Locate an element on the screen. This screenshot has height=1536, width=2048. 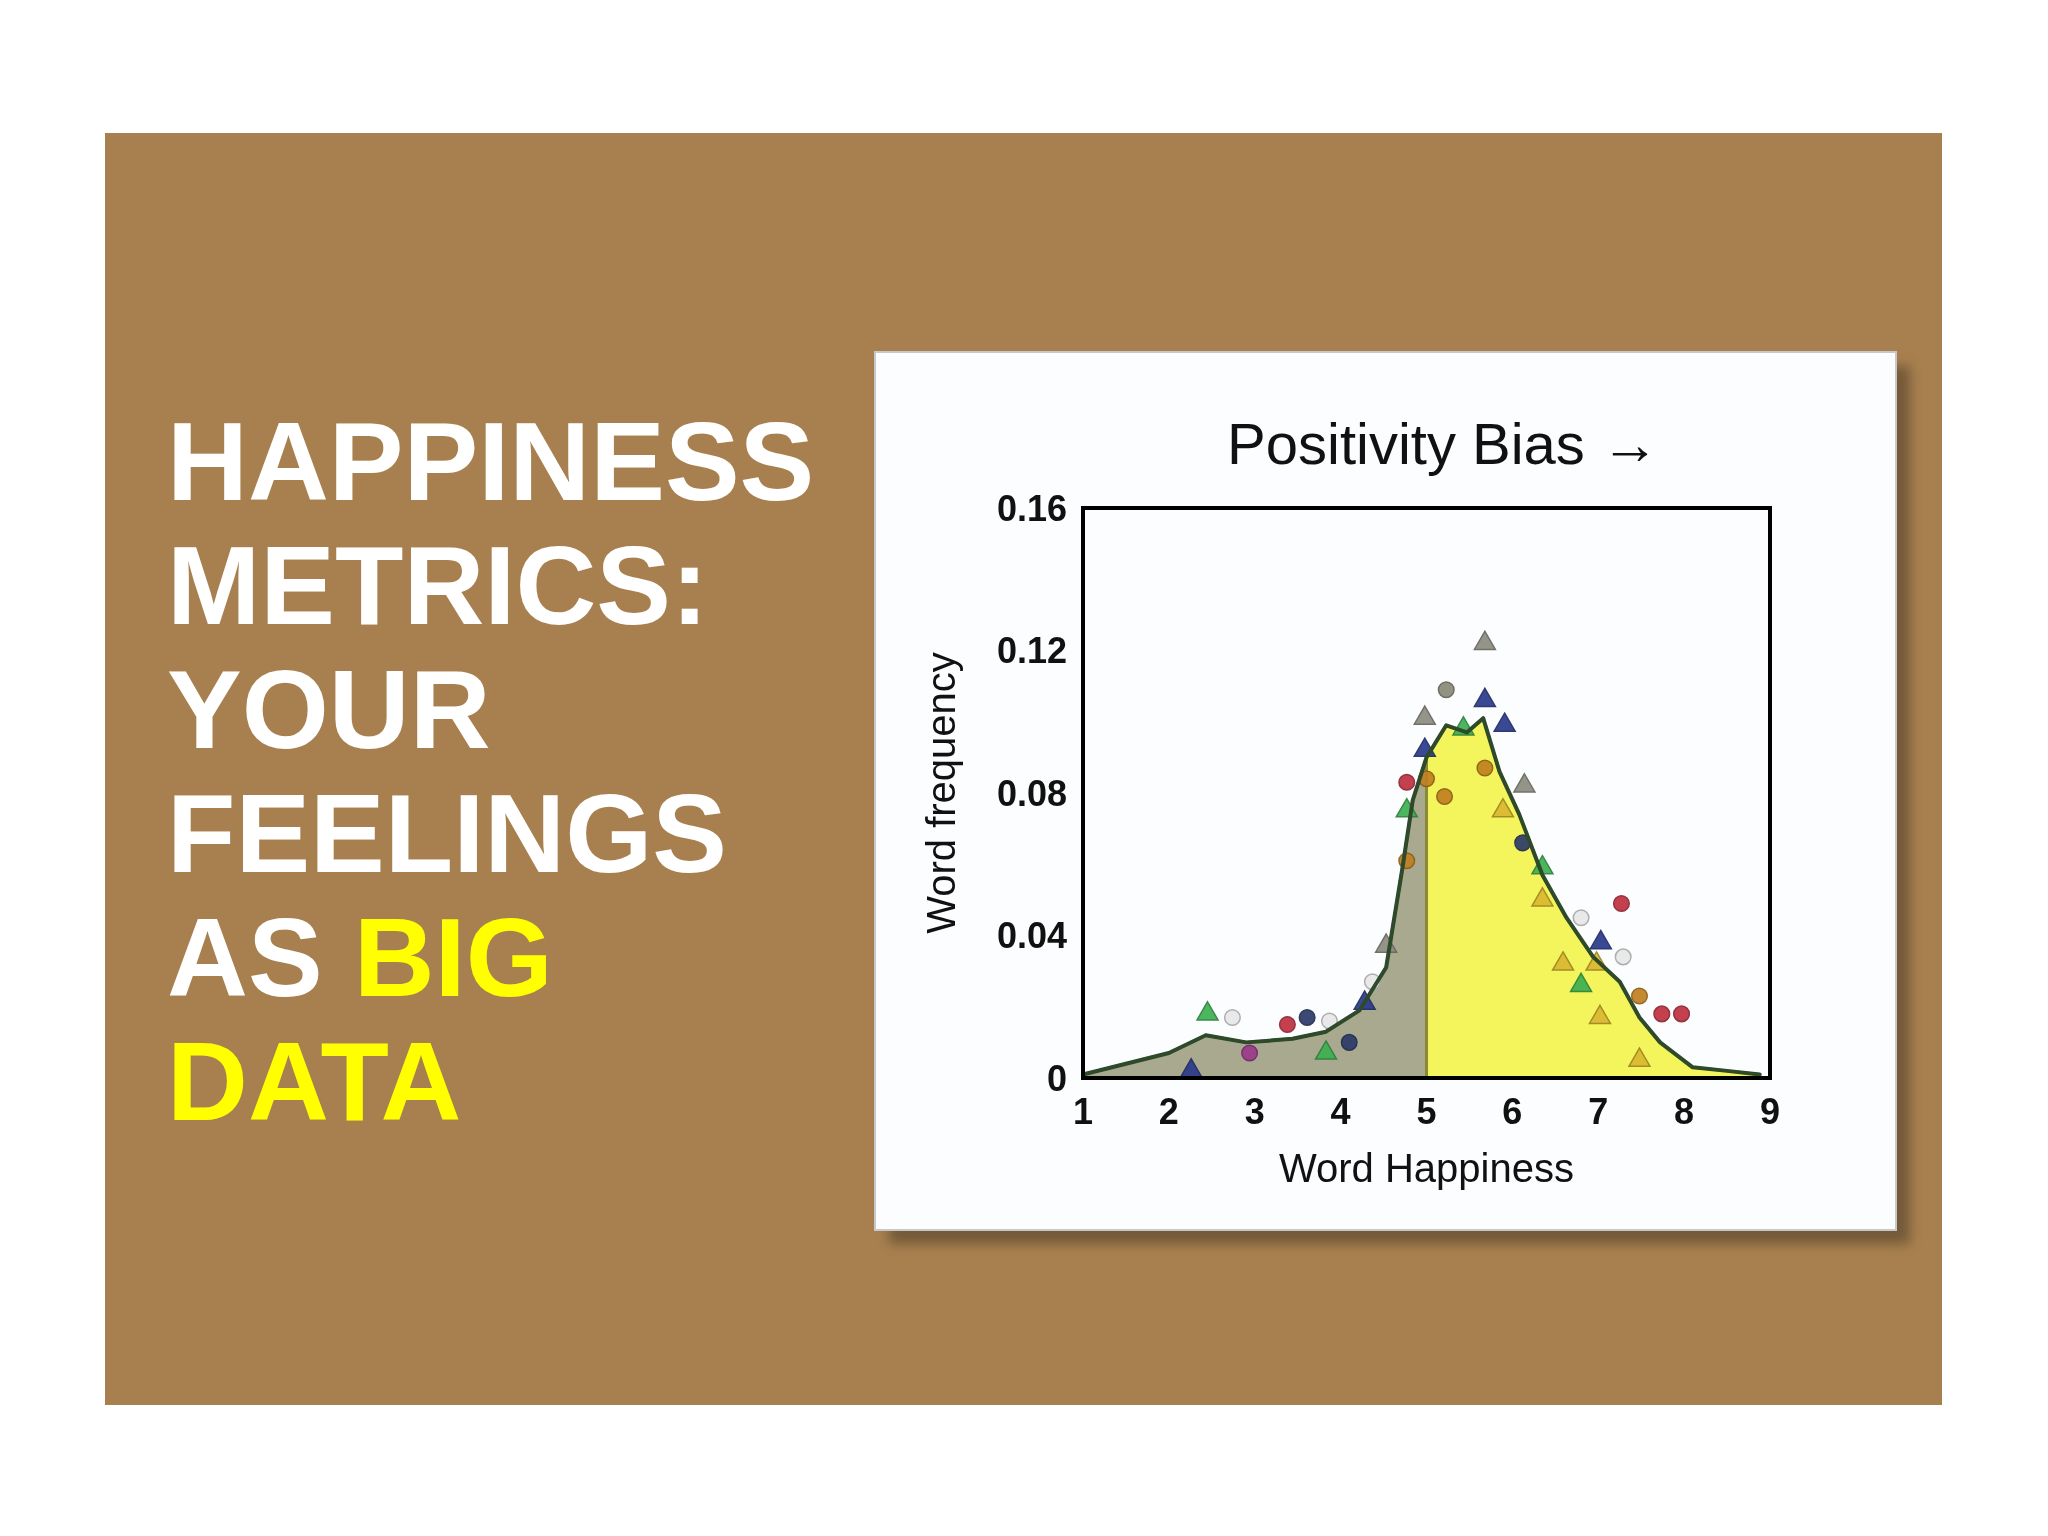
x-tick-label: 2 is located at coordinates (1168, 1111).